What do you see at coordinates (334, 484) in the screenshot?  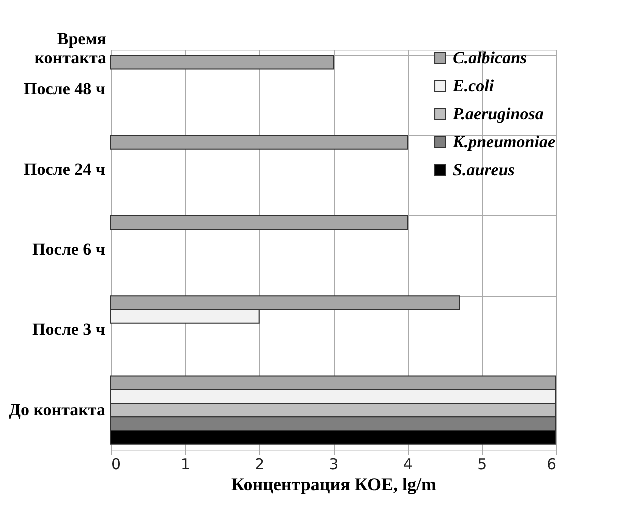 I see `x-axis-title: Концентрация КОЕ, lg/m` at bounding box center [334, 484].